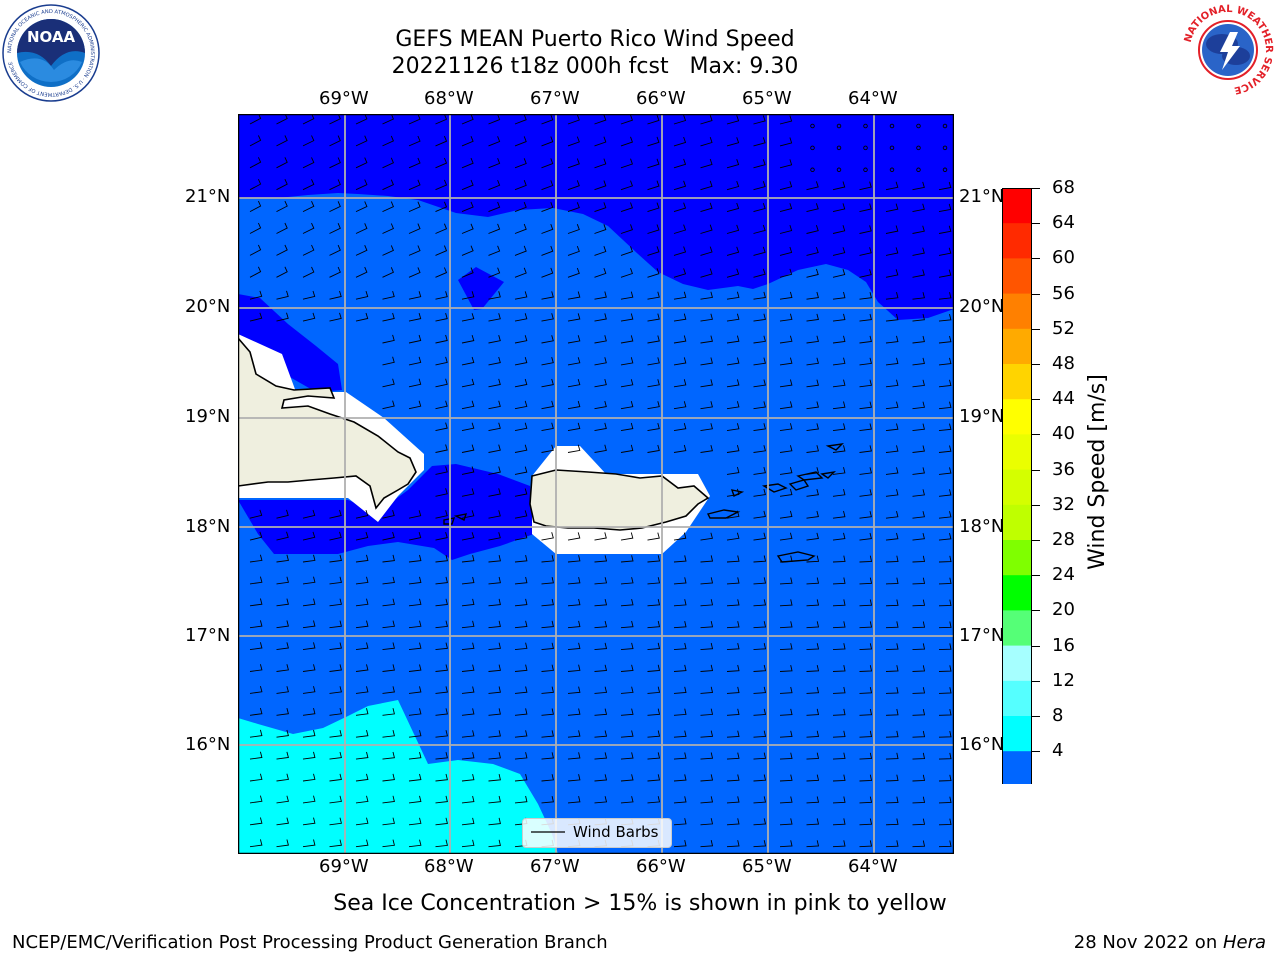 The width and height of the screenshot is (1280, 960). I want to click on nws-logo: NATIONAL WEATHER SERVICE, so click(1228, 50).